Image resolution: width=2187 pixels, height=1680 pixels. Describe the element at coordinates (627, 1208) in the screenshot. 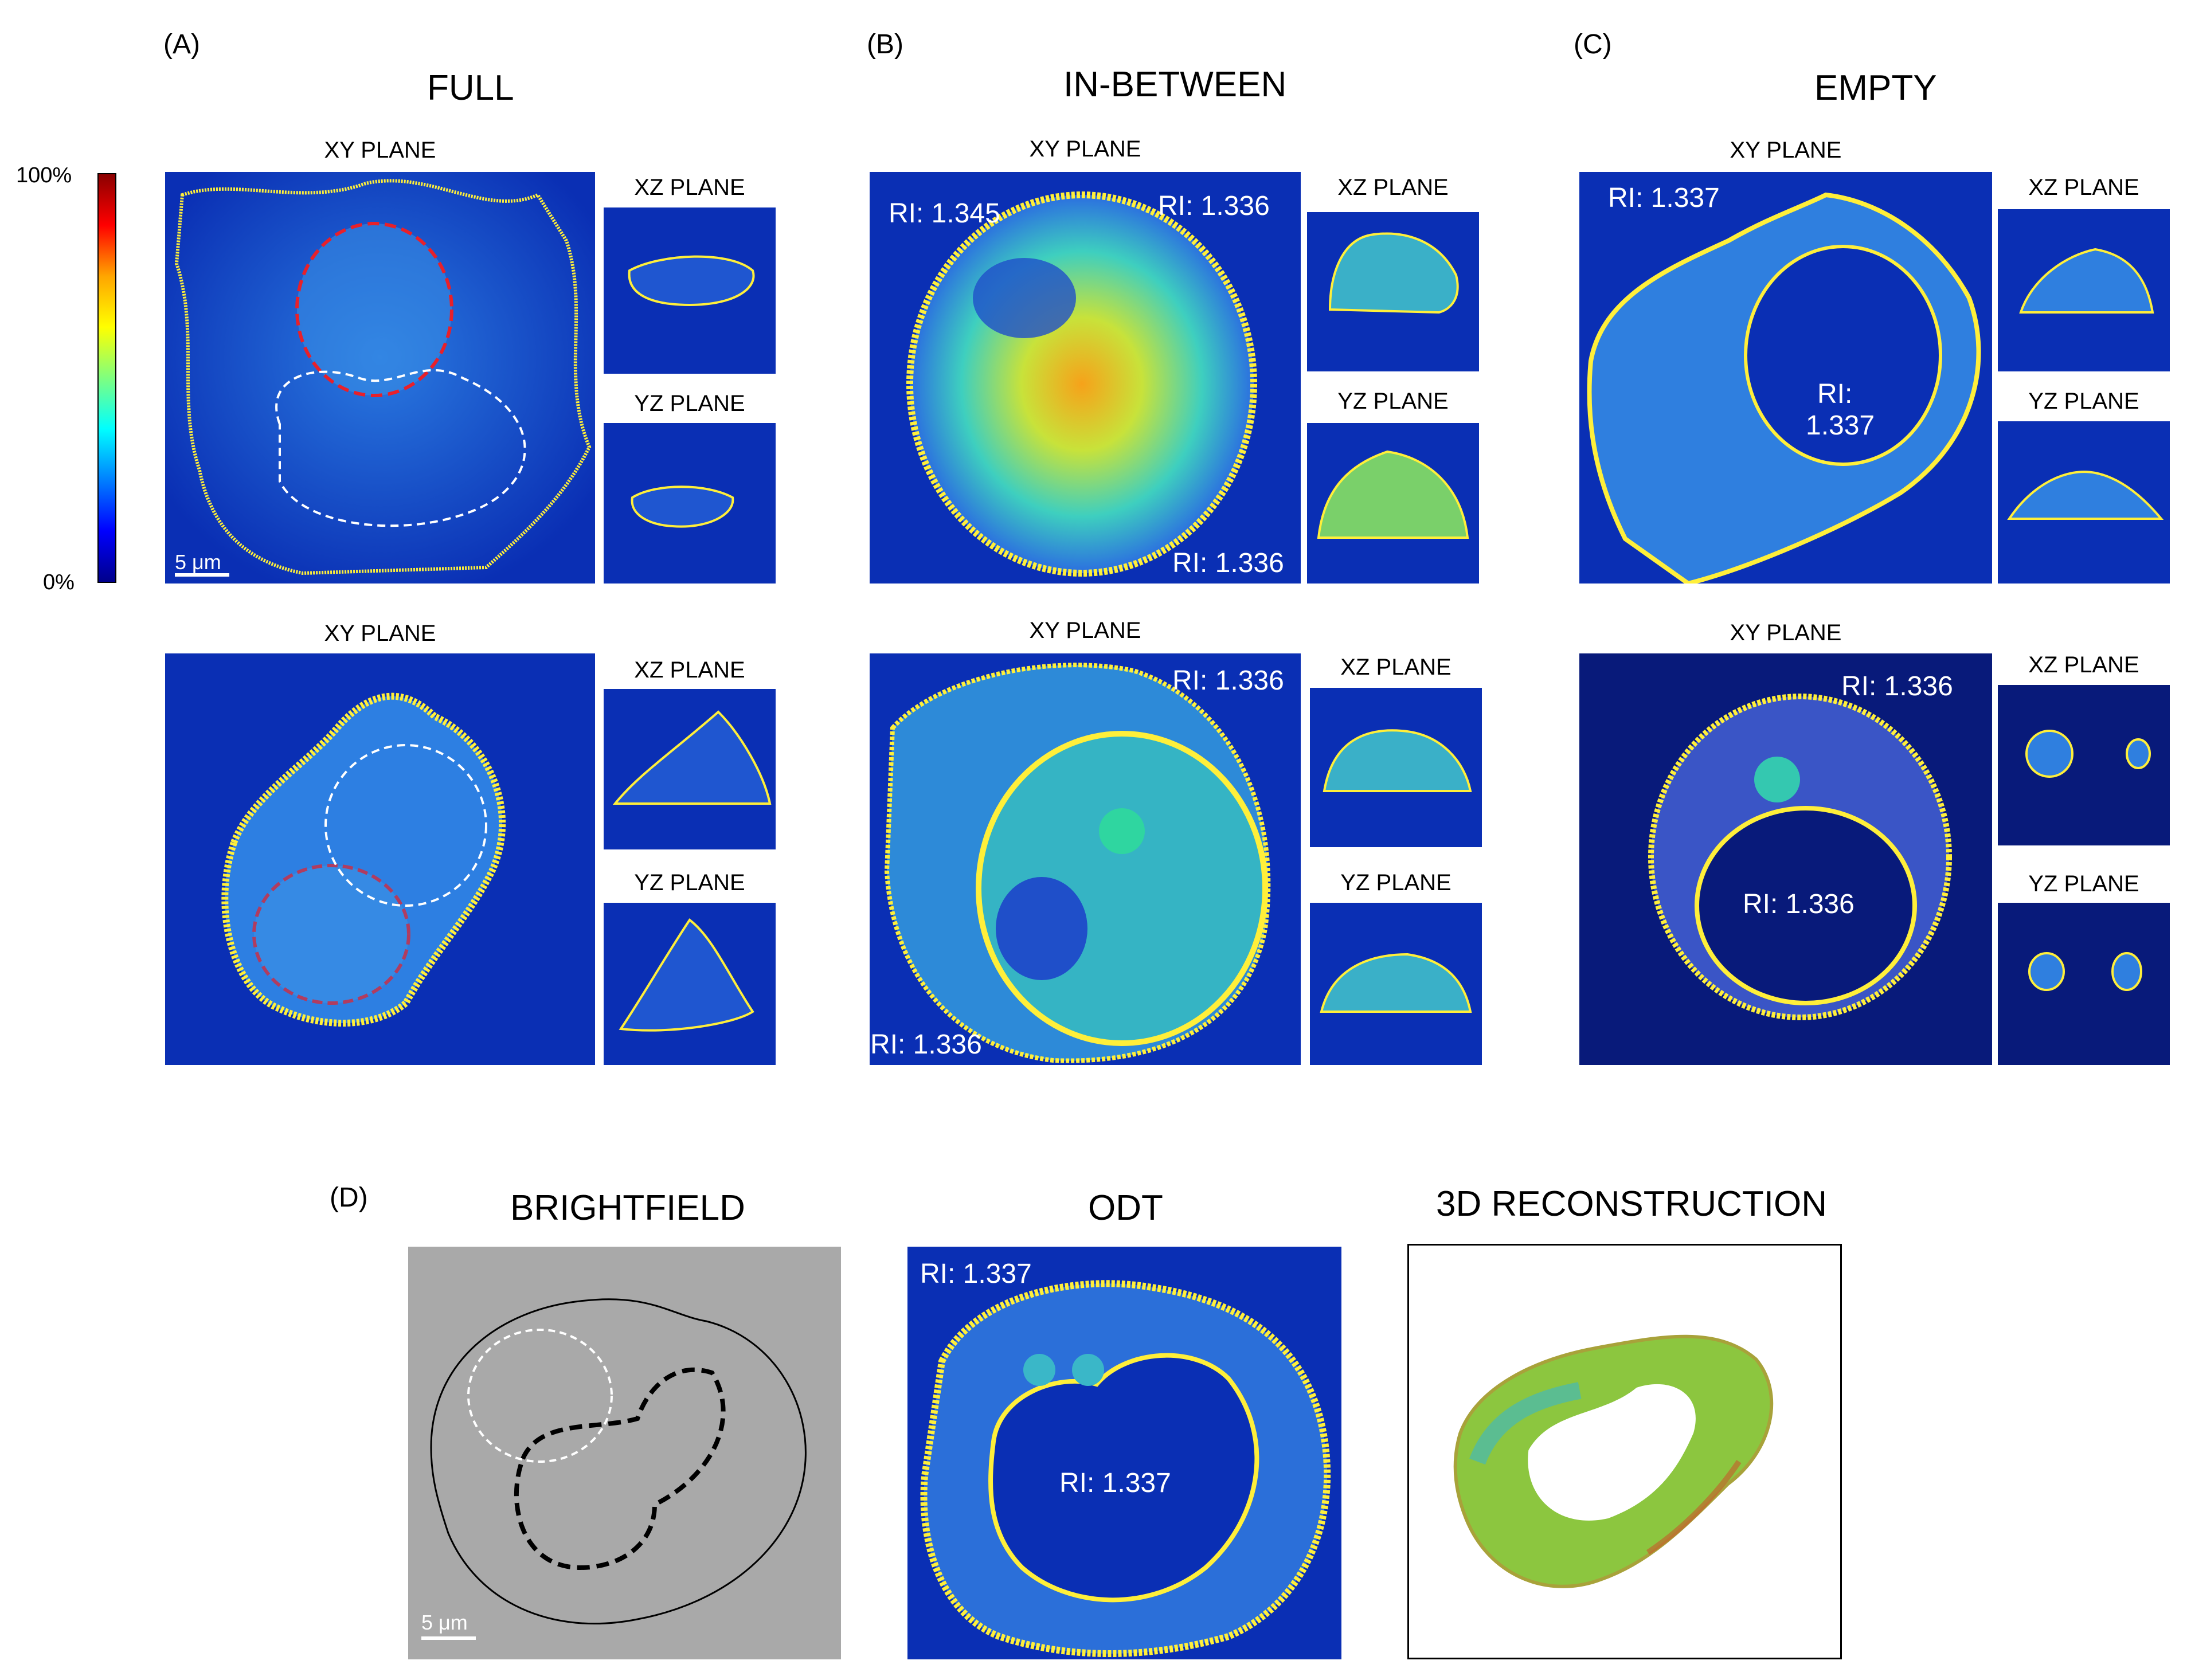

I see `title-brightfield: BRIGHTFIELD` at that location.